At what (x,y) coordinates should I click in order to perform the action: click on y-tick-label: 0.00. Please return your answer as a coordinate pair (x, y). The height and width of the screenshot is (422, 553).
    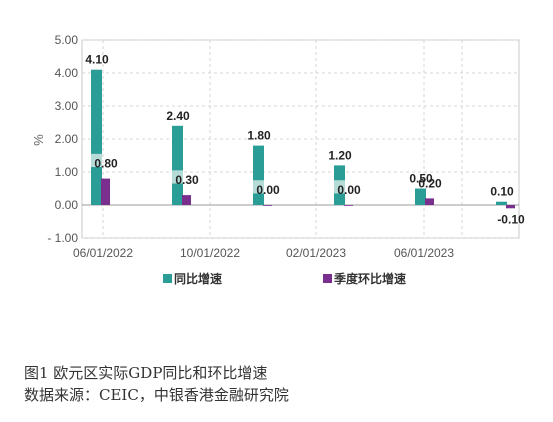
    Looking at the image, I should click on (67, 205).